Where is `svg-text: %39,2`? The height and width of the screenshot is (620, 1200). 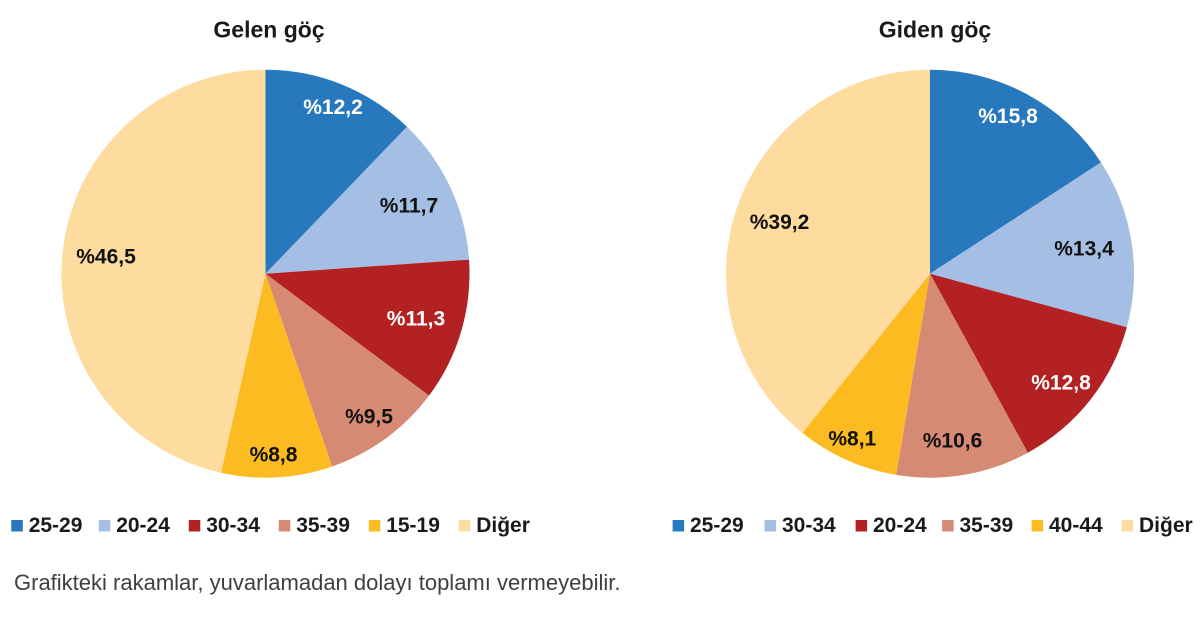 svg-text: %39,2 is located at coordinates (780, 222).